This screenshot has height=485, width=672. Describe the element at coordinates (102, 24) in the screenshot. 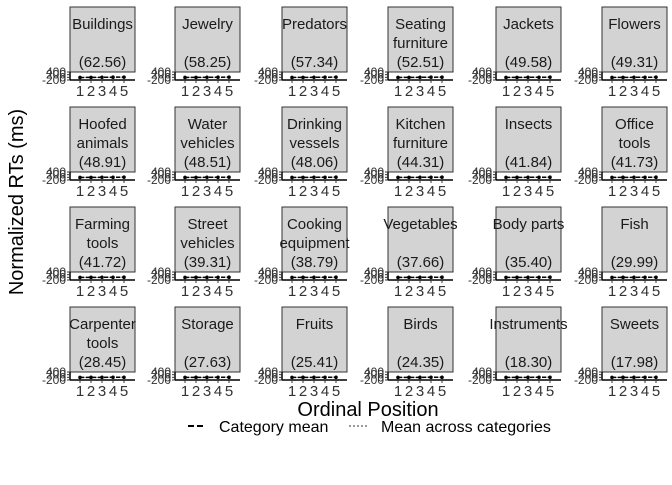

I see `facet-label-line: Buildings` at that location.